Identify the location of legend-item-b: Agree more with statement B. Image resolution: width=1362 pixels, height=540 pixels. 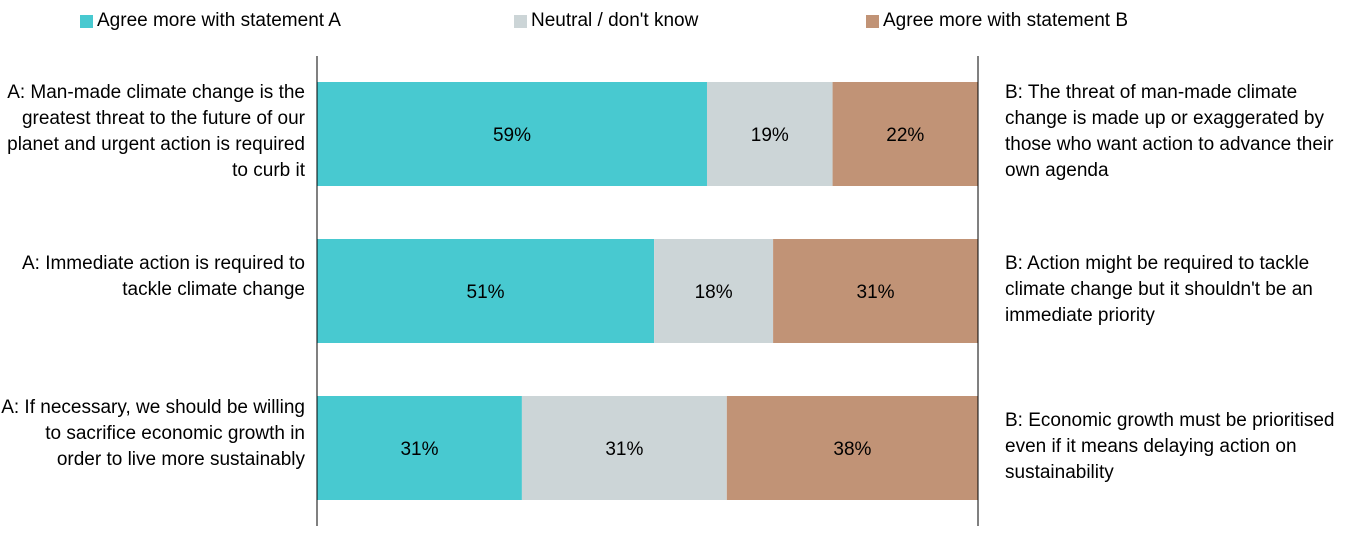
(997, 21).